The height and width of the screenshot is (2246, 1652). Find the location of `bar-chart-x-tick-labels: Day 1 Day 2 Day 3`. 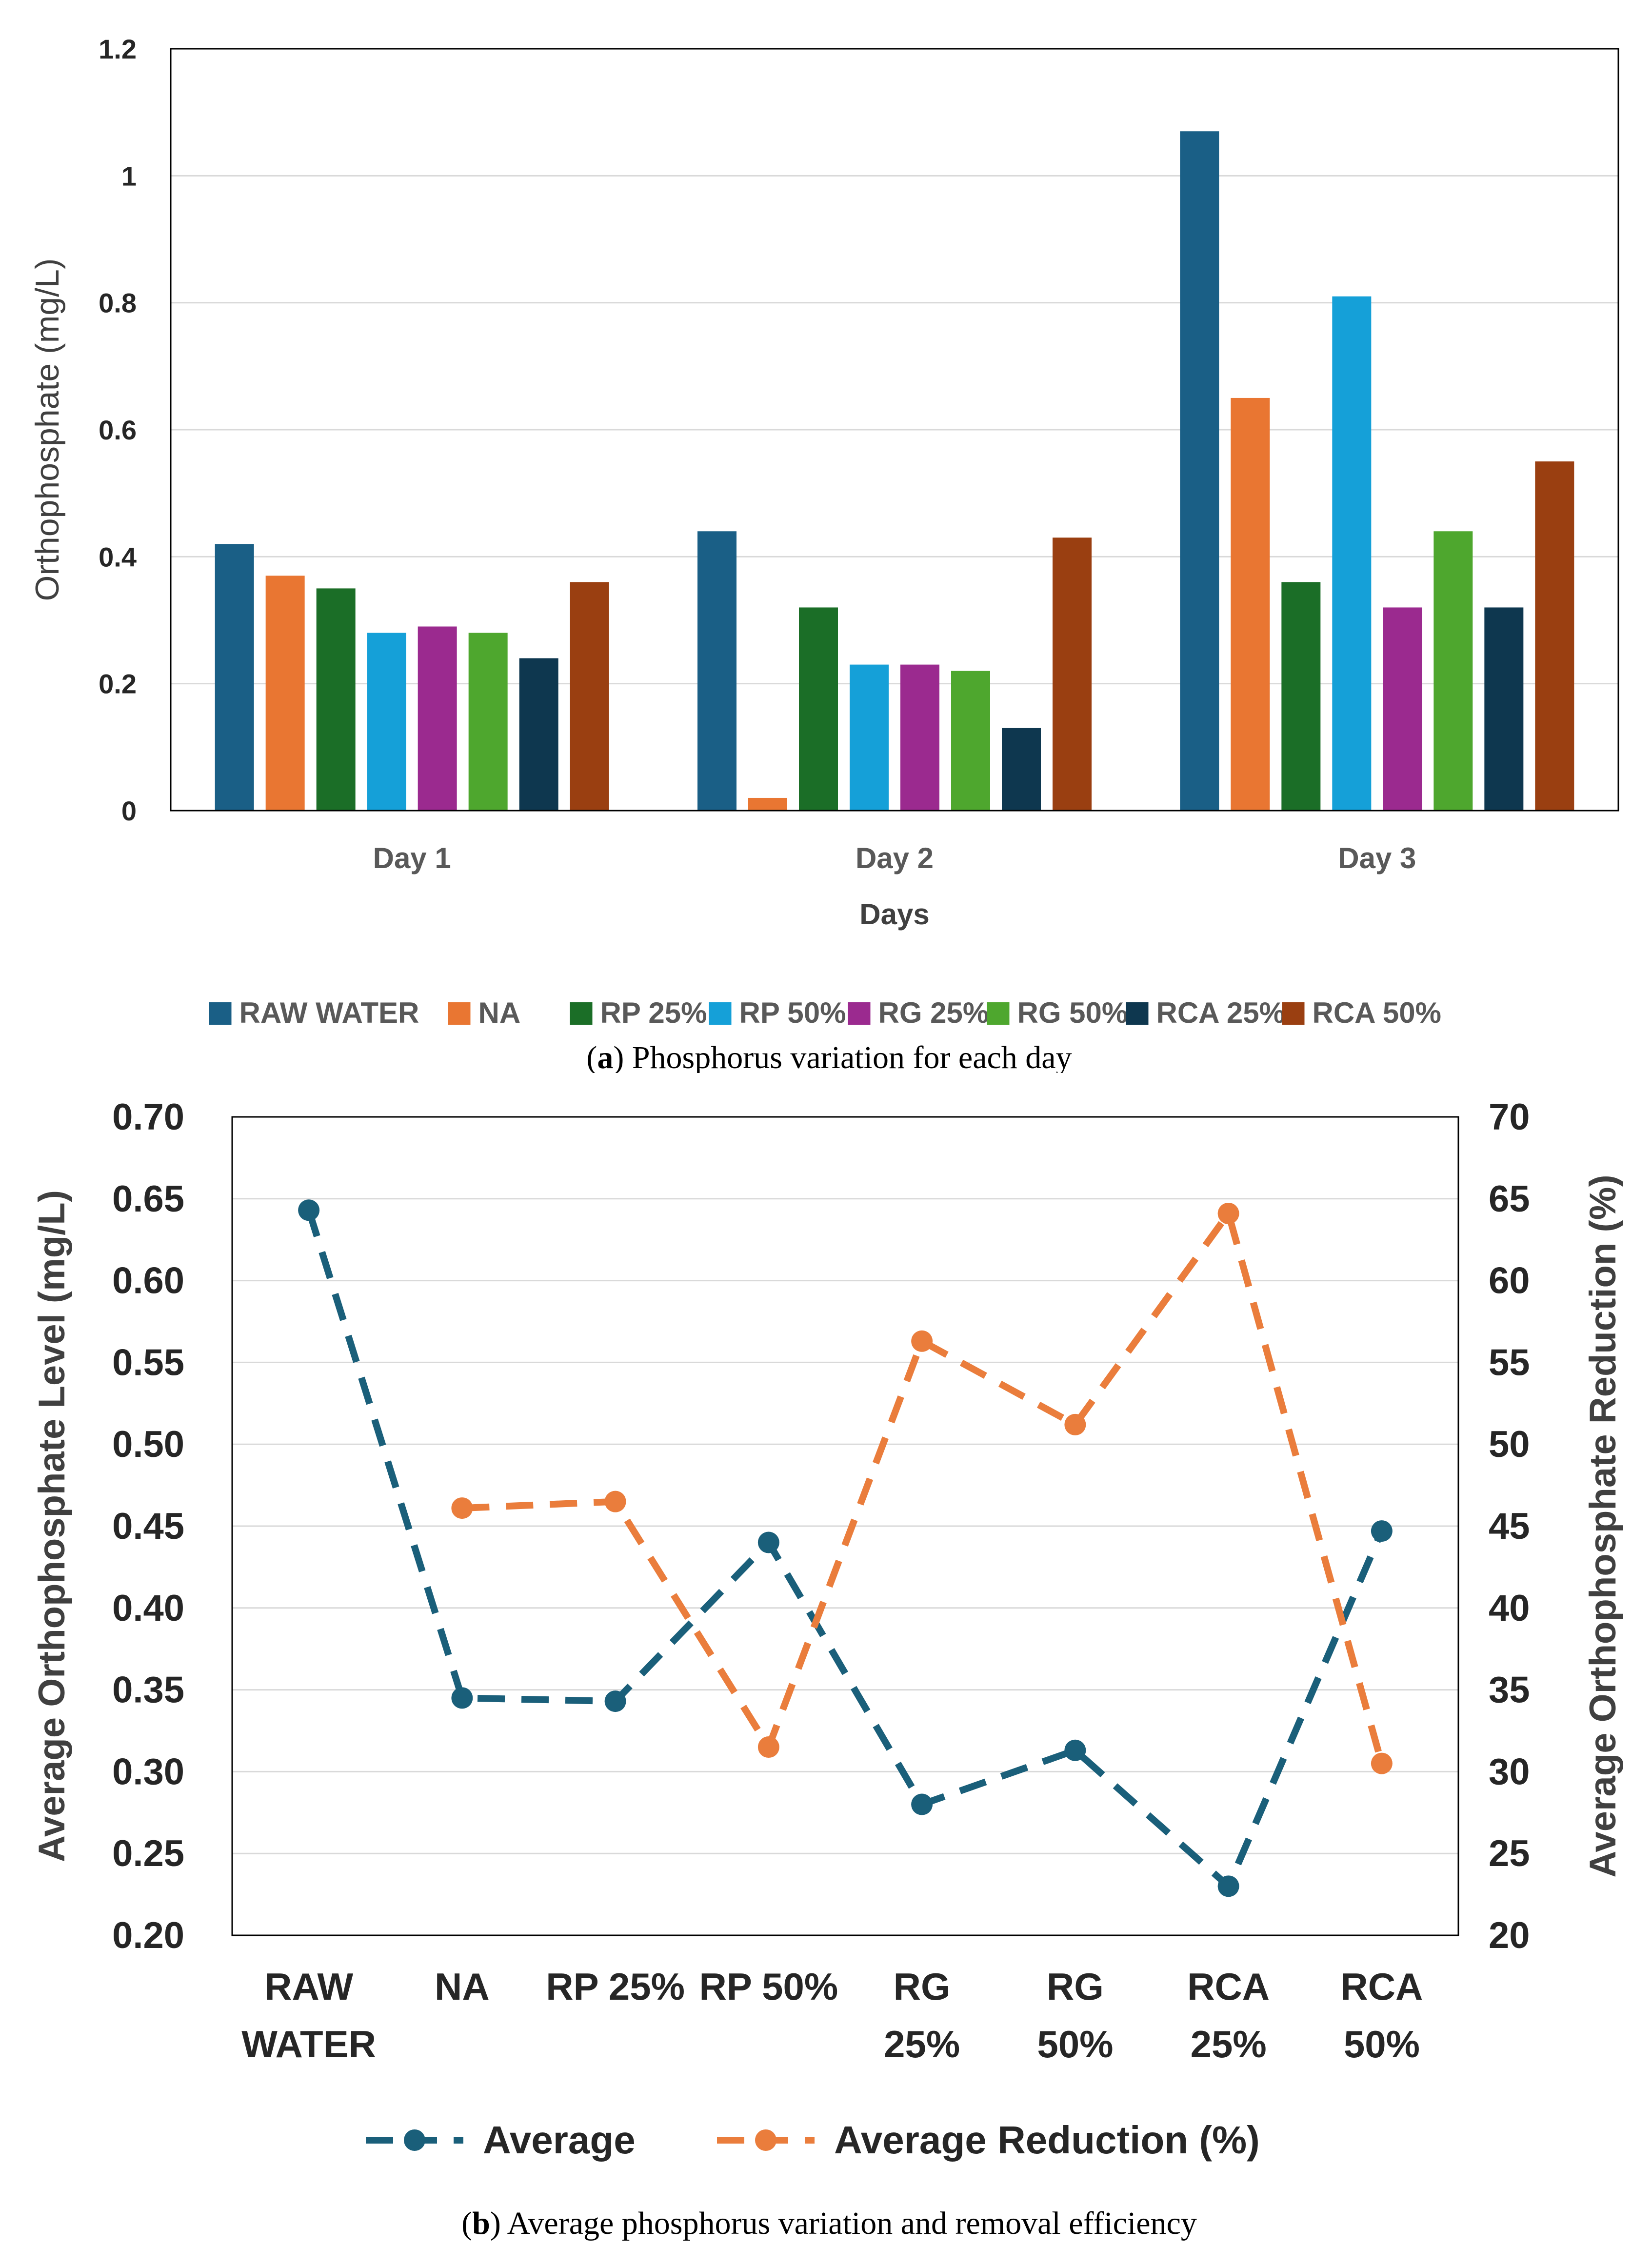

bar-chart-x-tick-labels: Day 1 Day 2 Day 3 is located at coordinates (894, 858).